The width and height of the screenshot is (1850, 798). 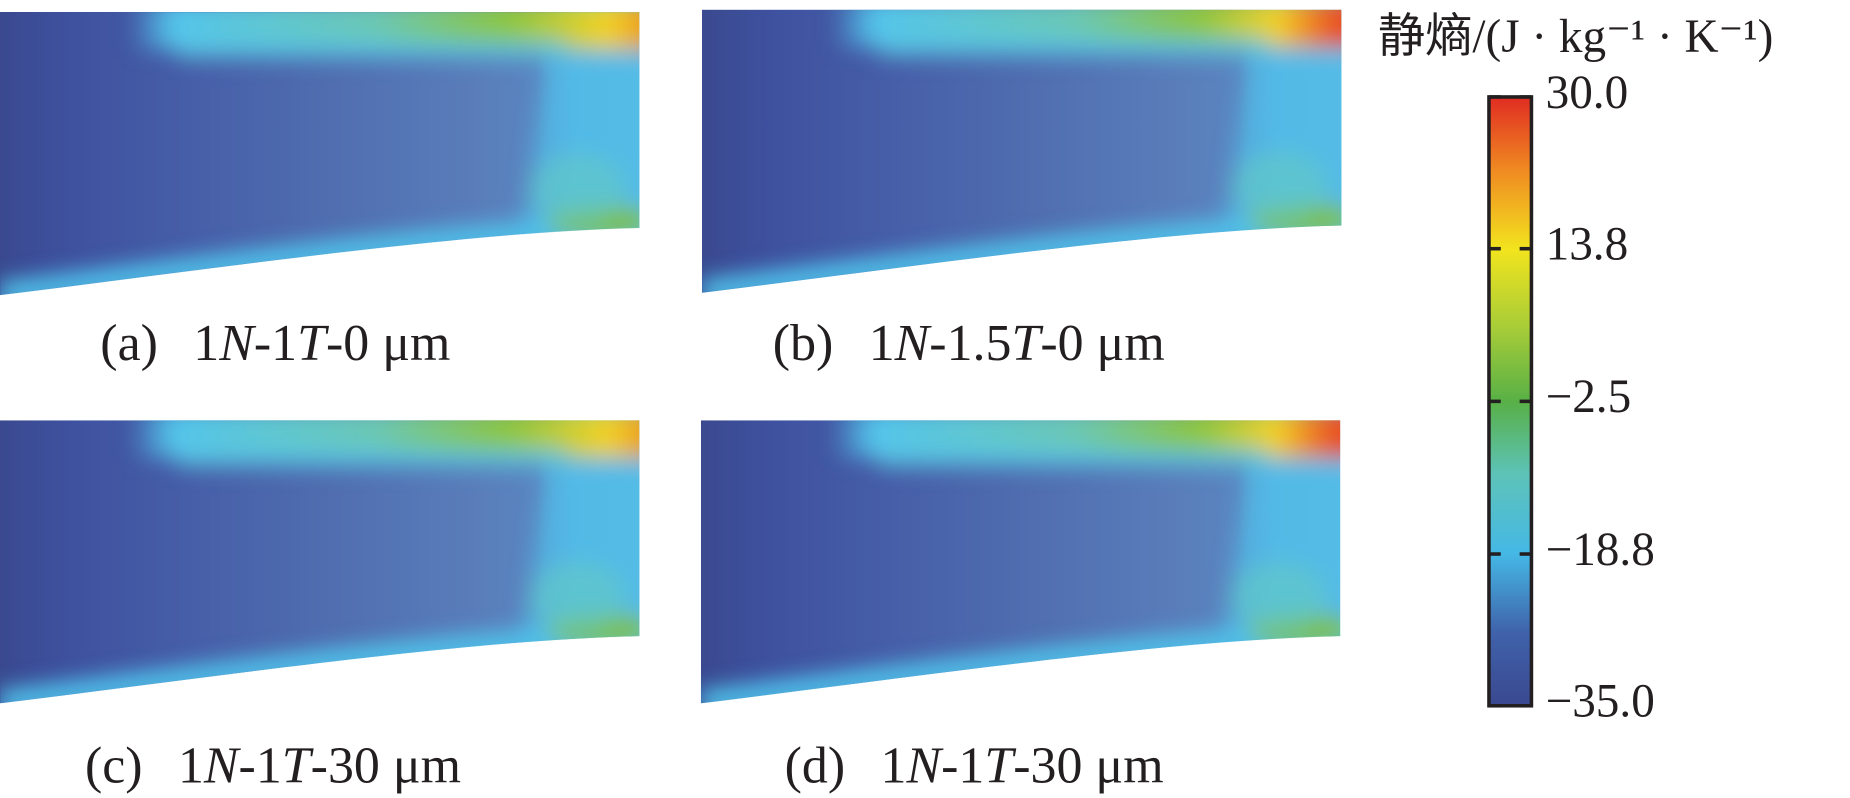 What do you see at coordinates (1600, 550) in the screenshot?
I see `tick-label: −18.8` at bounding box center [1600, 550].